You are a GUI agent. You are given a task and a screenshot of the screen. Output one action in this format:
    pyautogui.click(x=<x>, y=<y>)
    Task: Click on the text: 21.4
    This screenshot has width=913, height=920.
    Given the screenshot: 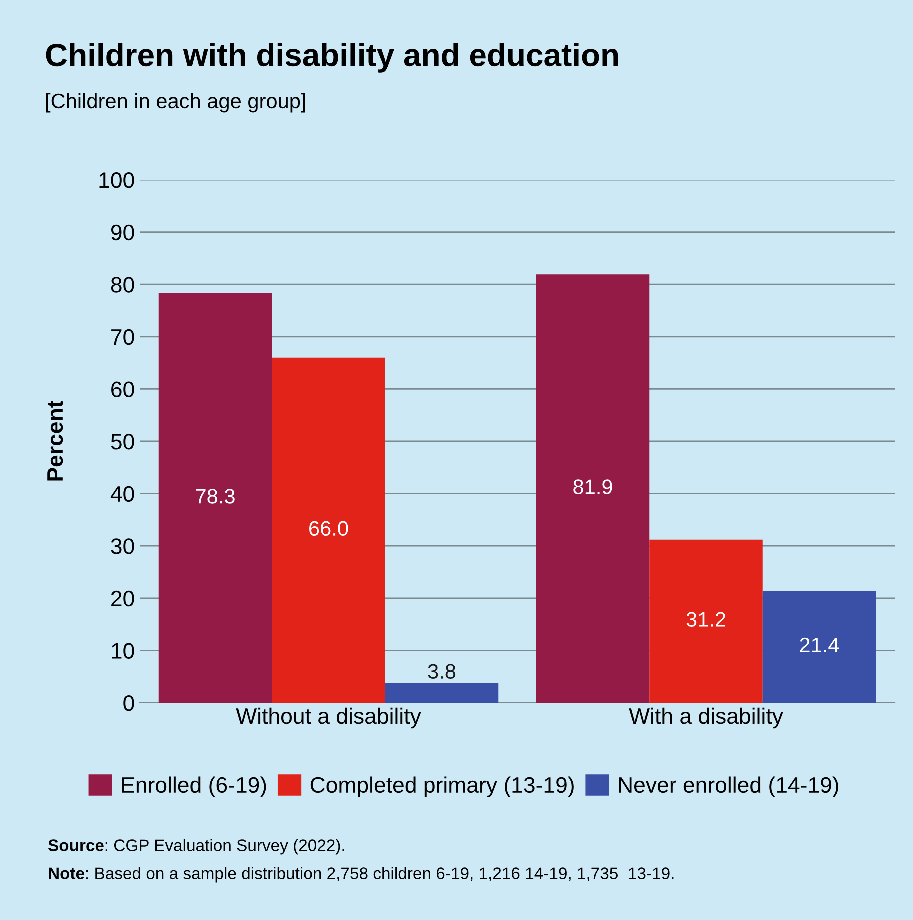 What is the action you would take?
    pyautogui.click(x=820, y=645)
    